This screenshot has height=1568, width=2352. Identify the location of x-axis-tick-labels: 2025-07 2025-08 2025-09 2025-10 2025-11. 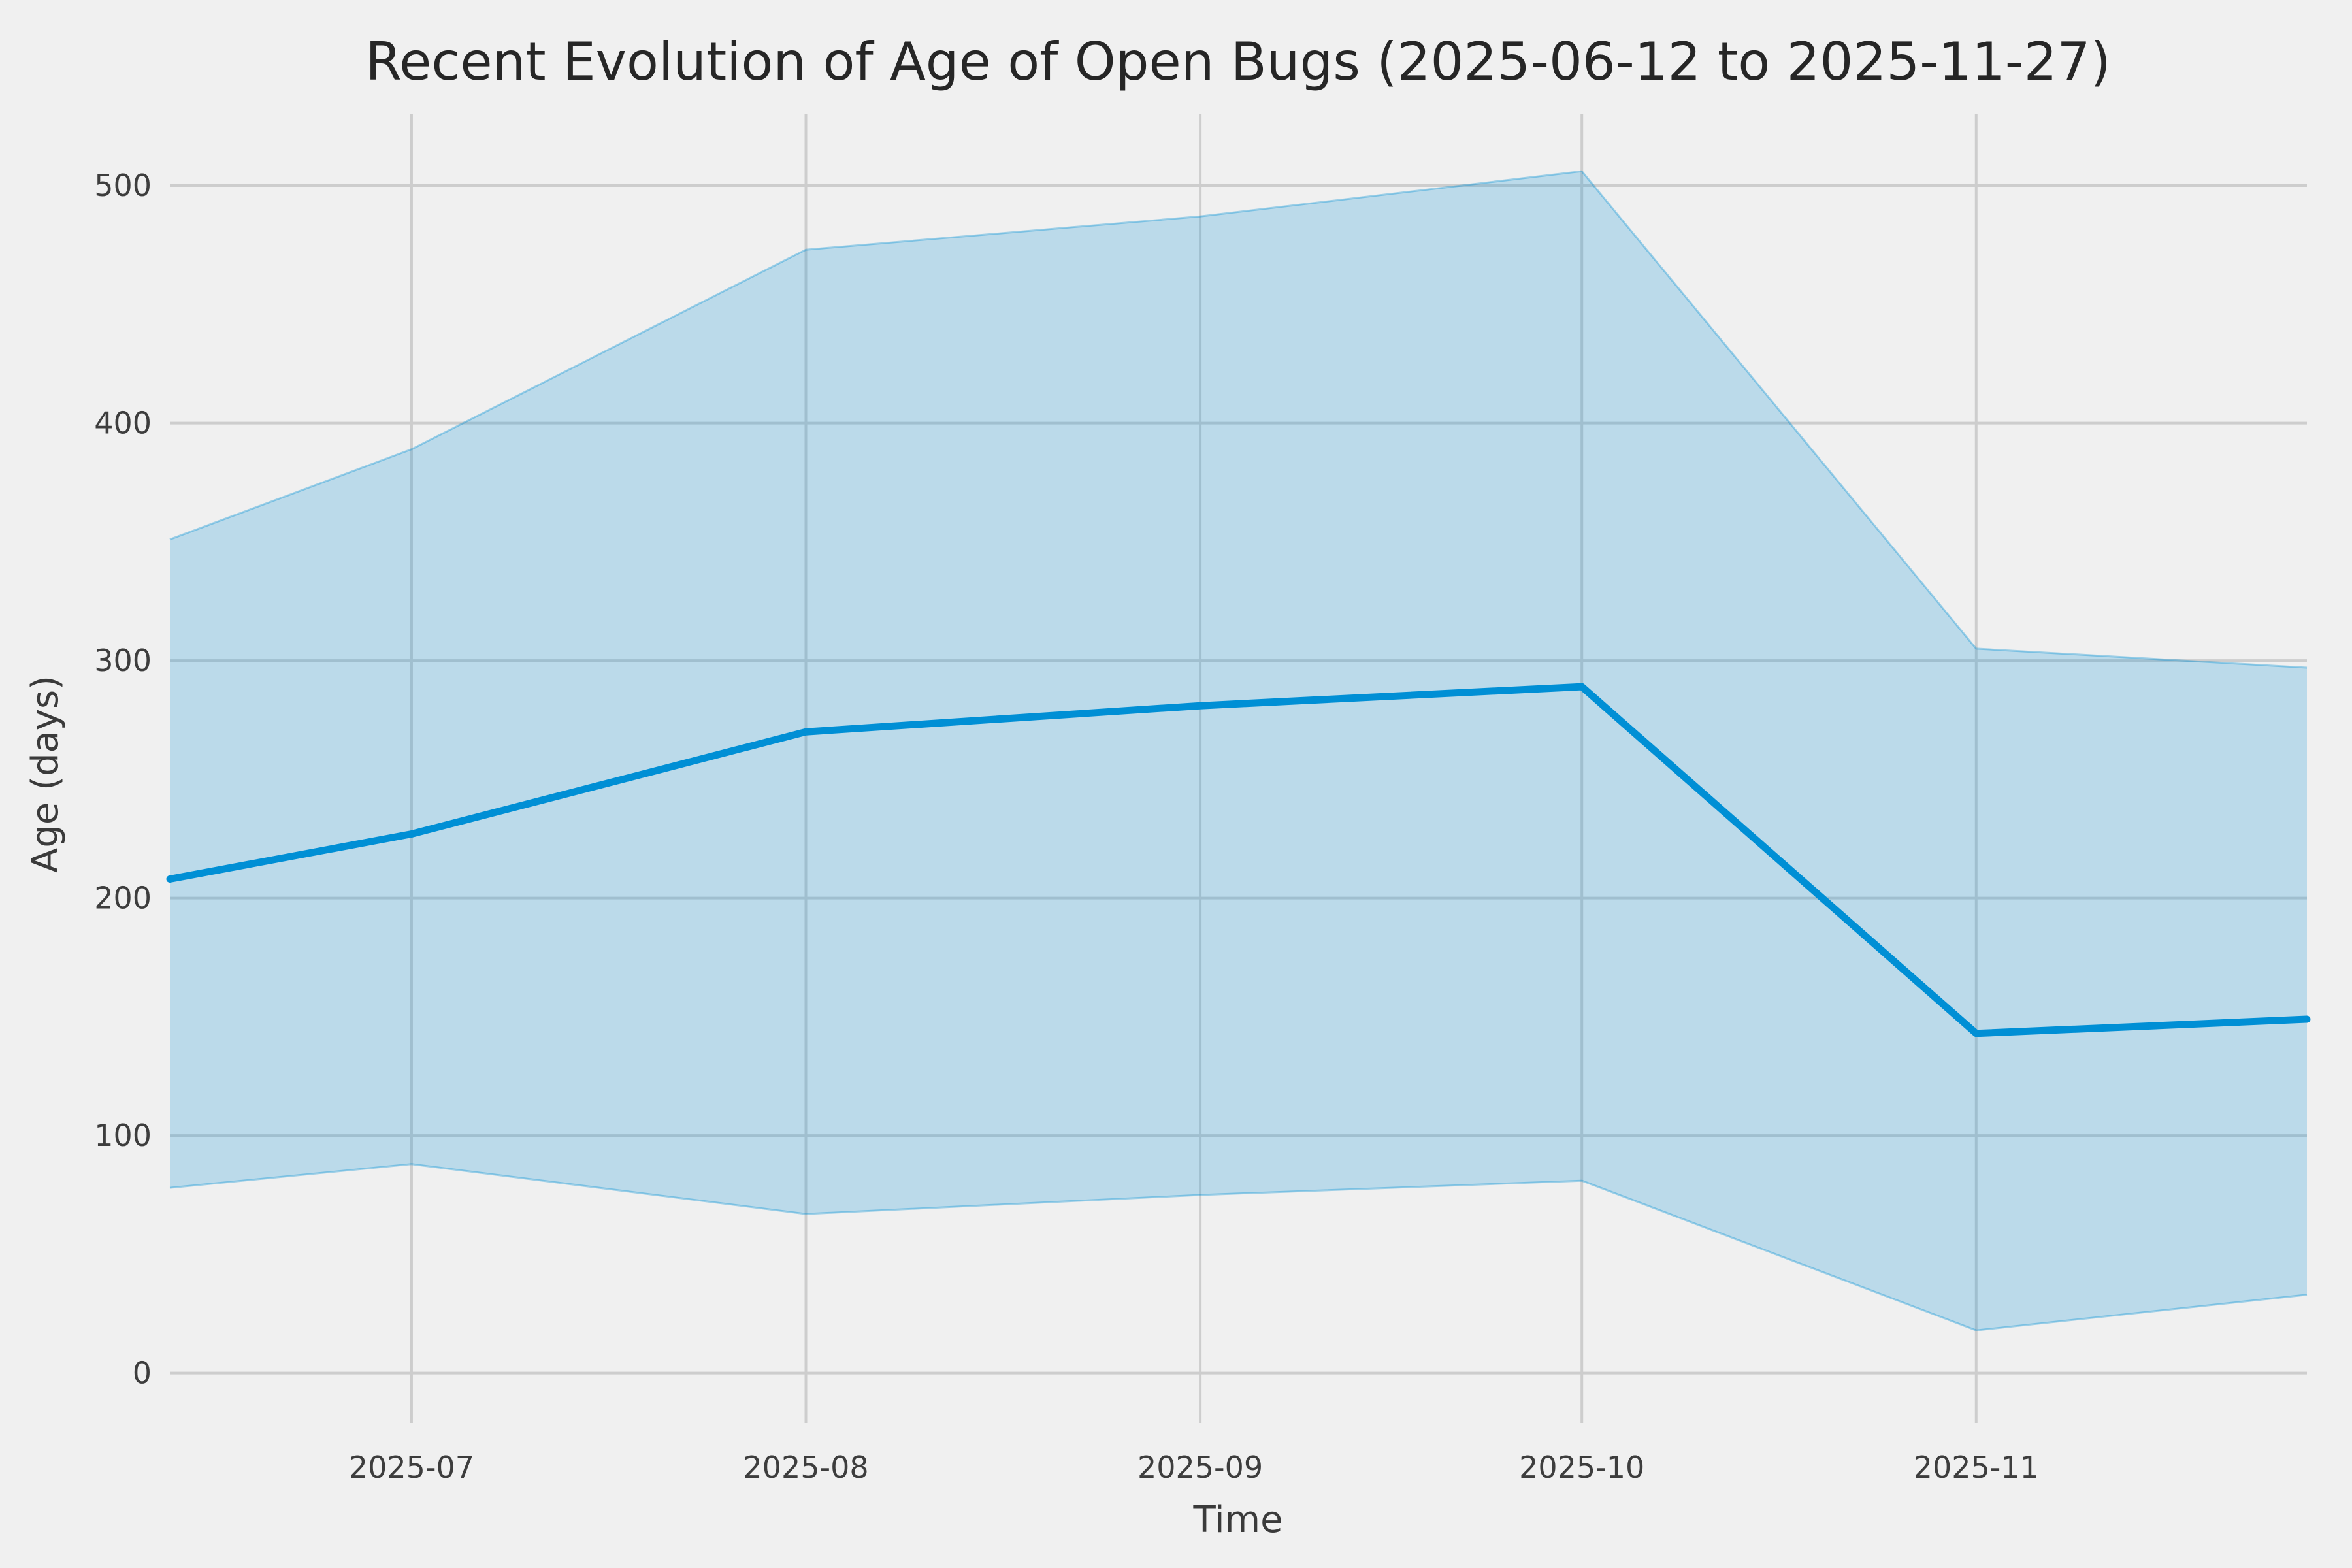
(1194, 1467).